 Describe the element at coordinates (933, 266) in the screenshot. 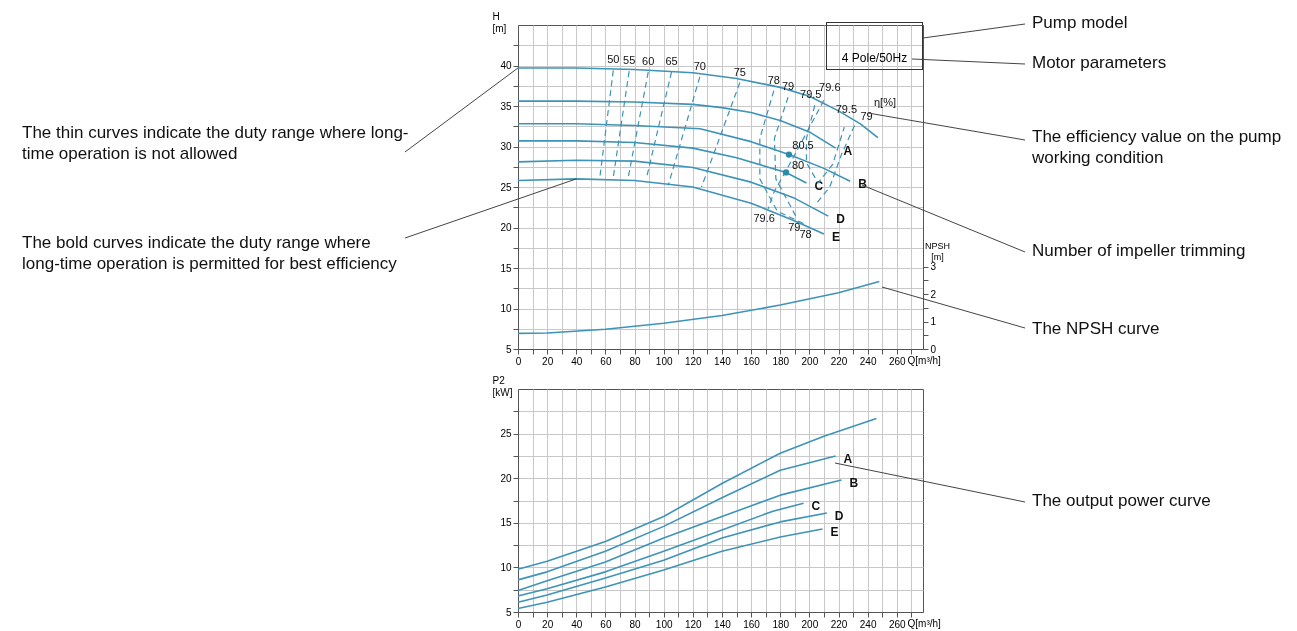

I see `y2-tick-label: 3` at that location.